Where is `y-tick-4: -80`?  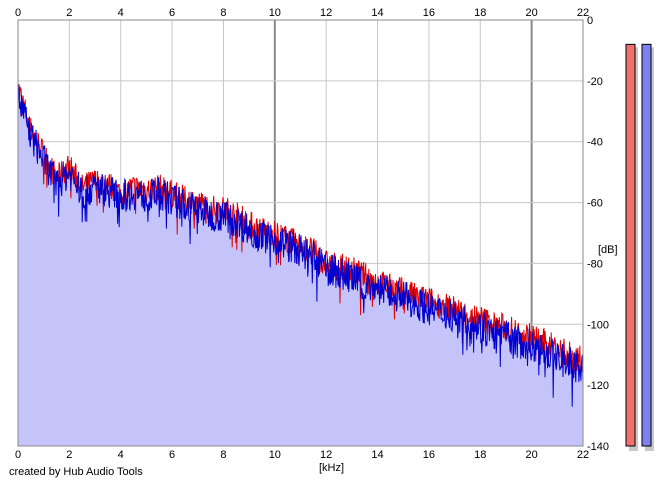
y-tick-4: -80 is located at coordinates (595, 264).